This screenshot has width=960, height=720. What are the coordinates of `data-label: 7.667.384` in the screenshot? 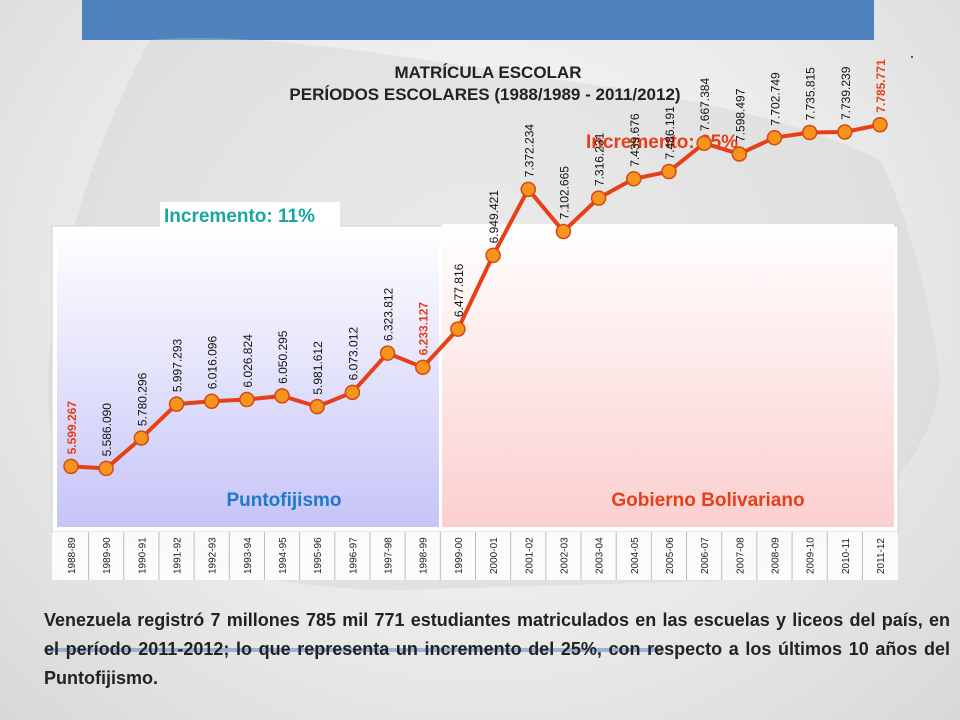 It's located at (705, 105).